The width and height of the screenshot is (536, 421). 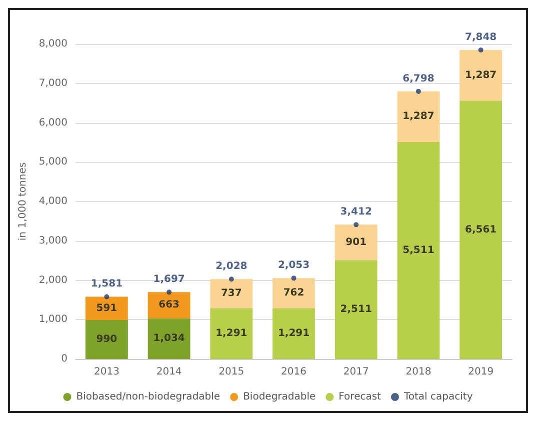 What do you see at coordinates (53, 122) in the screenshot?
I see `y-tick-label: 6,000` at bounding box center [53, 122].